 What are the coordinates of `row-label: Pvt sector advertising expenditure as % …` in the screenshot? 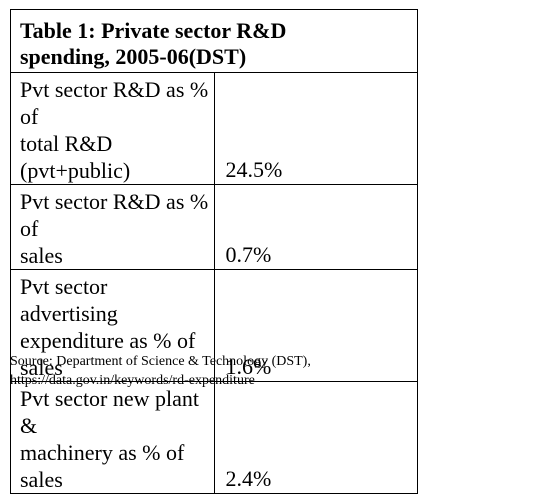 It's located at (112, 325).